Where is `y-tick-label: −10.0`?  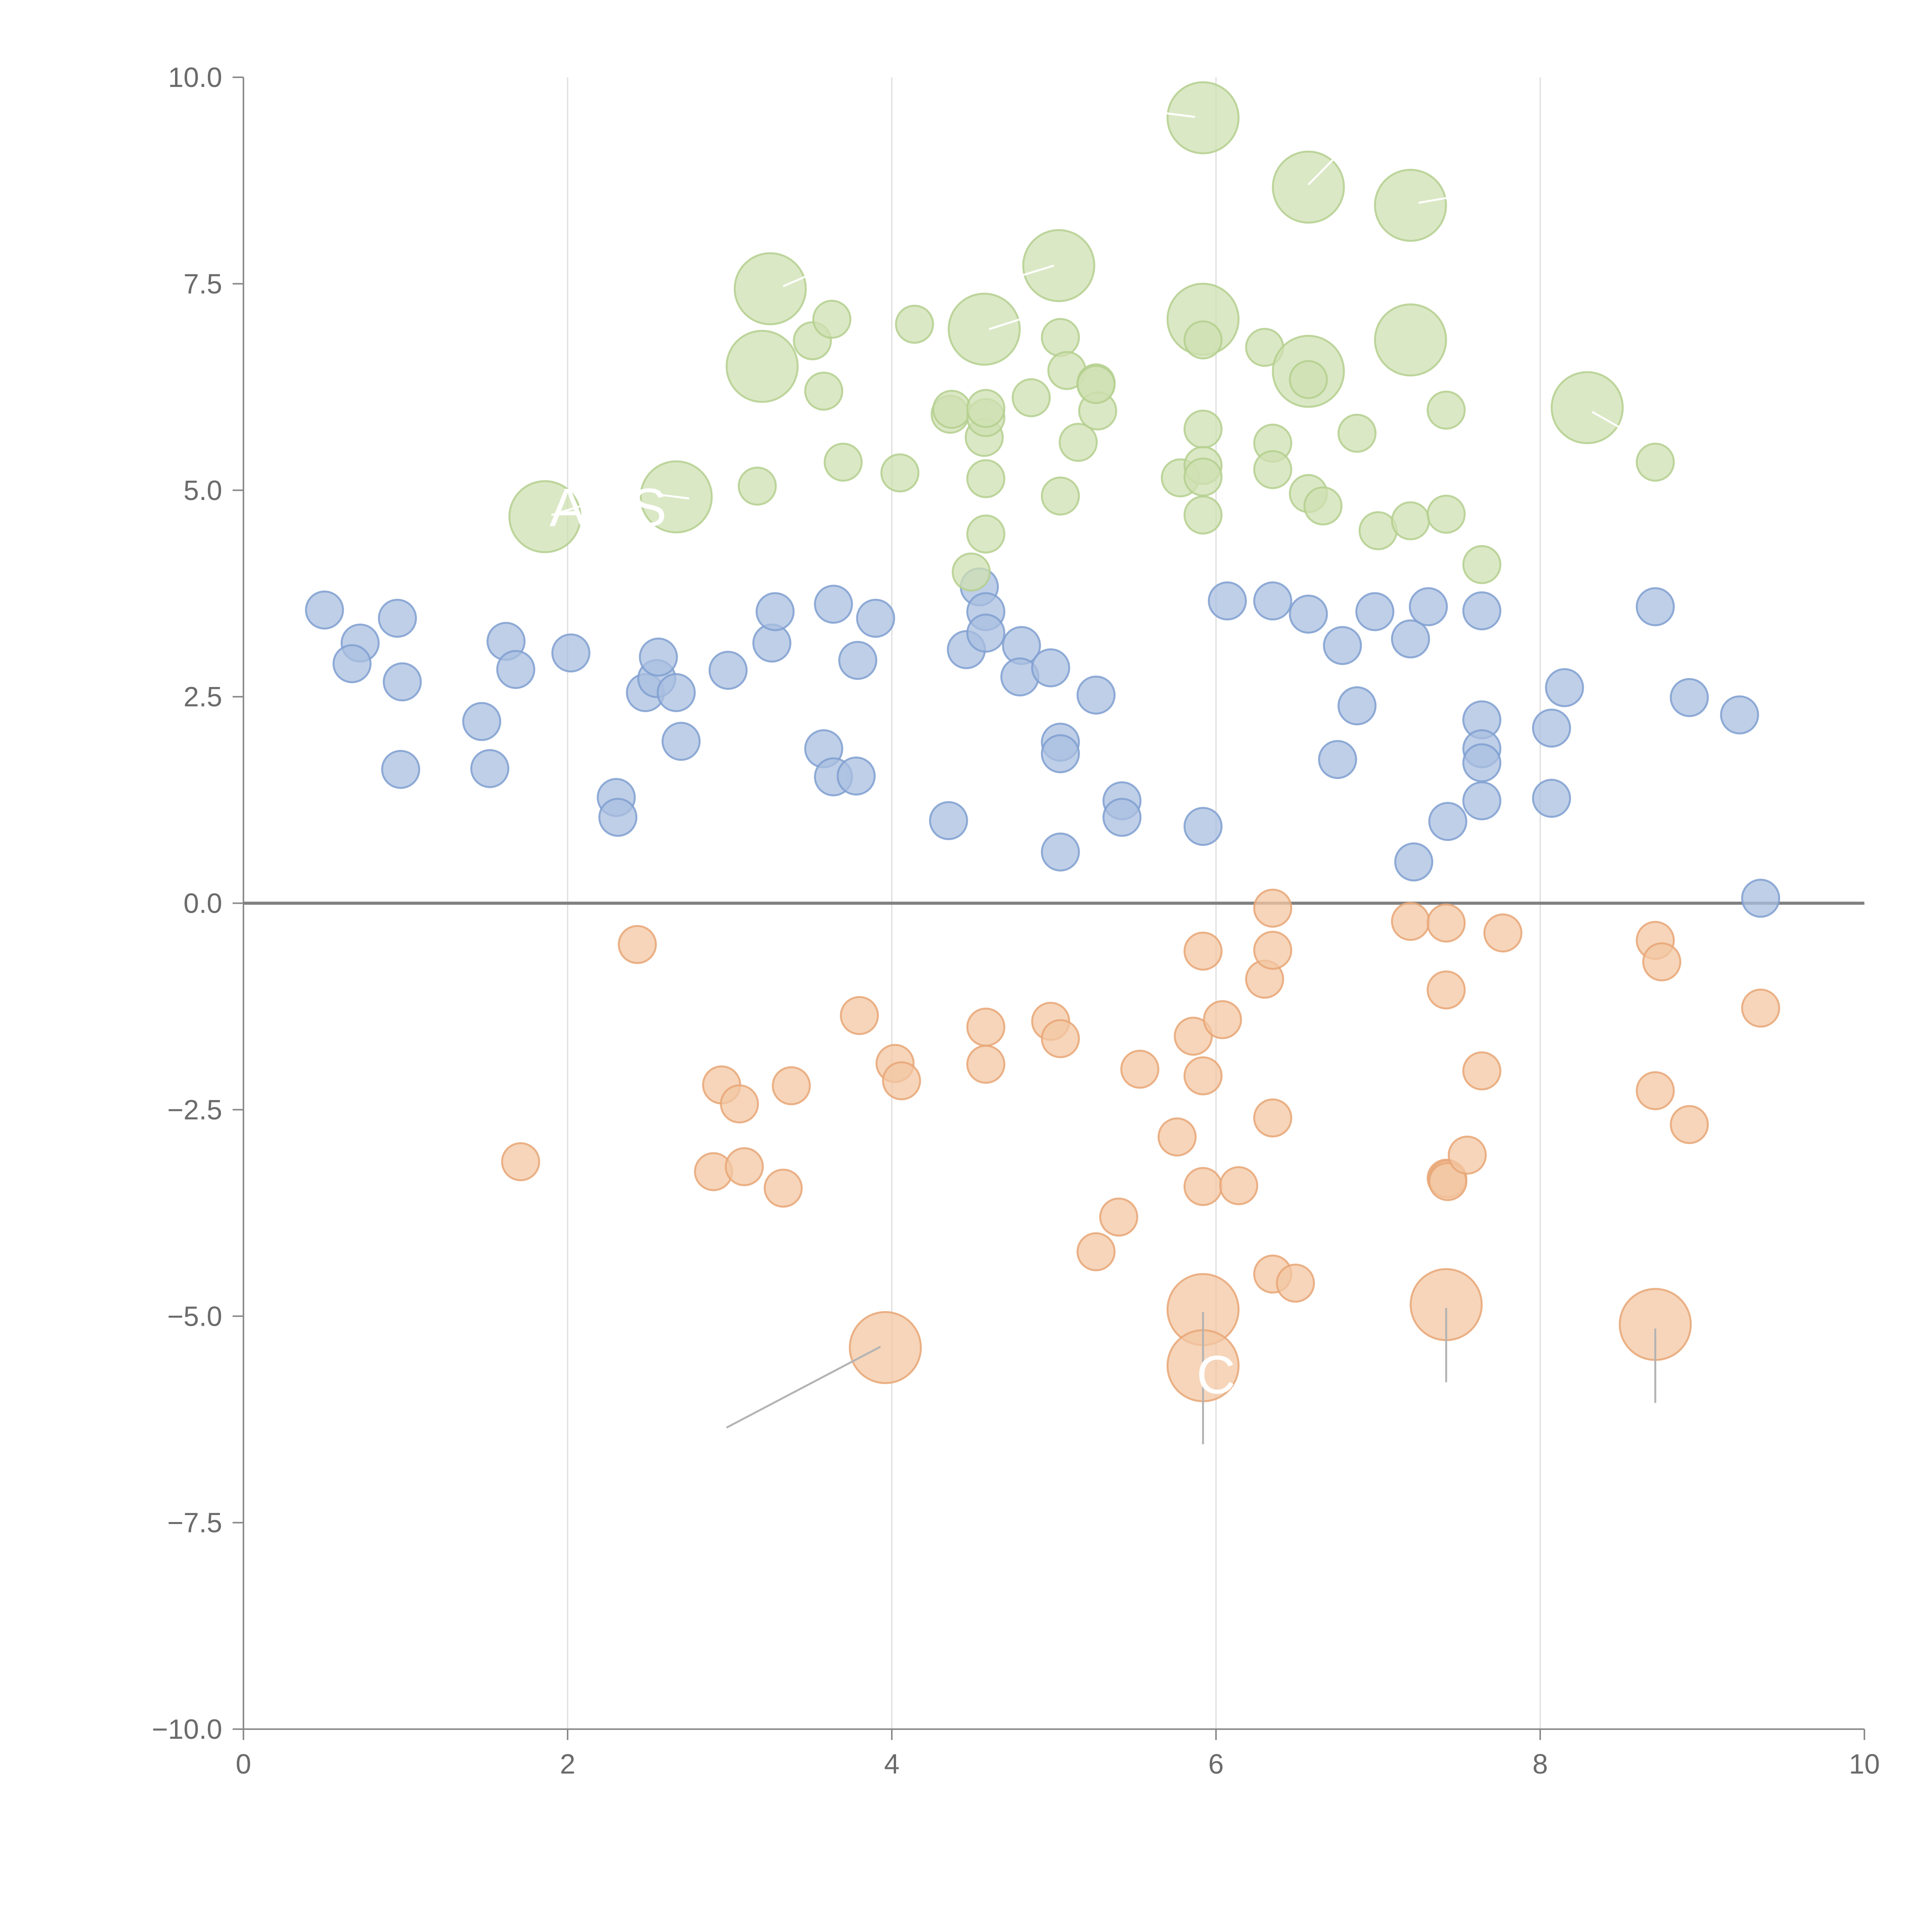
y-tick-label: −10.0 is located at coordinates (187, 1729).